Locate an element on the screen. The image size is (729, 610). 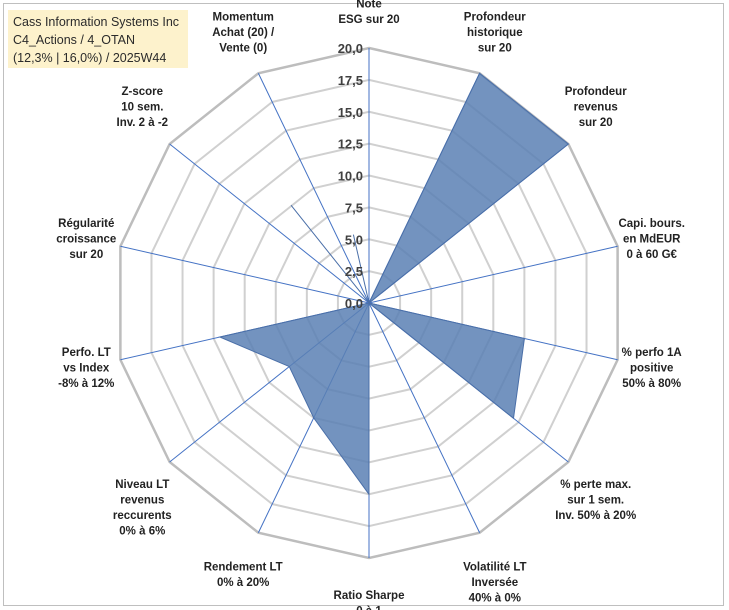
tick-label-5: 12,5 is located at coordinates (350, 144).